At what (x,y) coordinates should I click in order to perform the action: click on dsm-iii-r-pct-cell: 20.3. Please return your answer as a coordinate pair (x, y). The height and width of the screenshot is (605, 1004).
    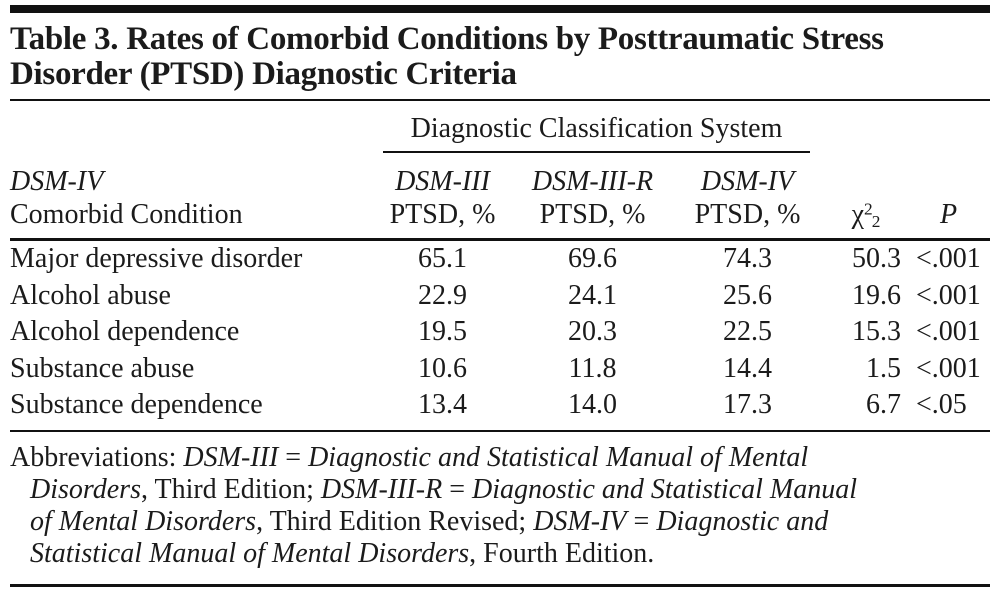
    Looking at the image, I should click on (592, 331).